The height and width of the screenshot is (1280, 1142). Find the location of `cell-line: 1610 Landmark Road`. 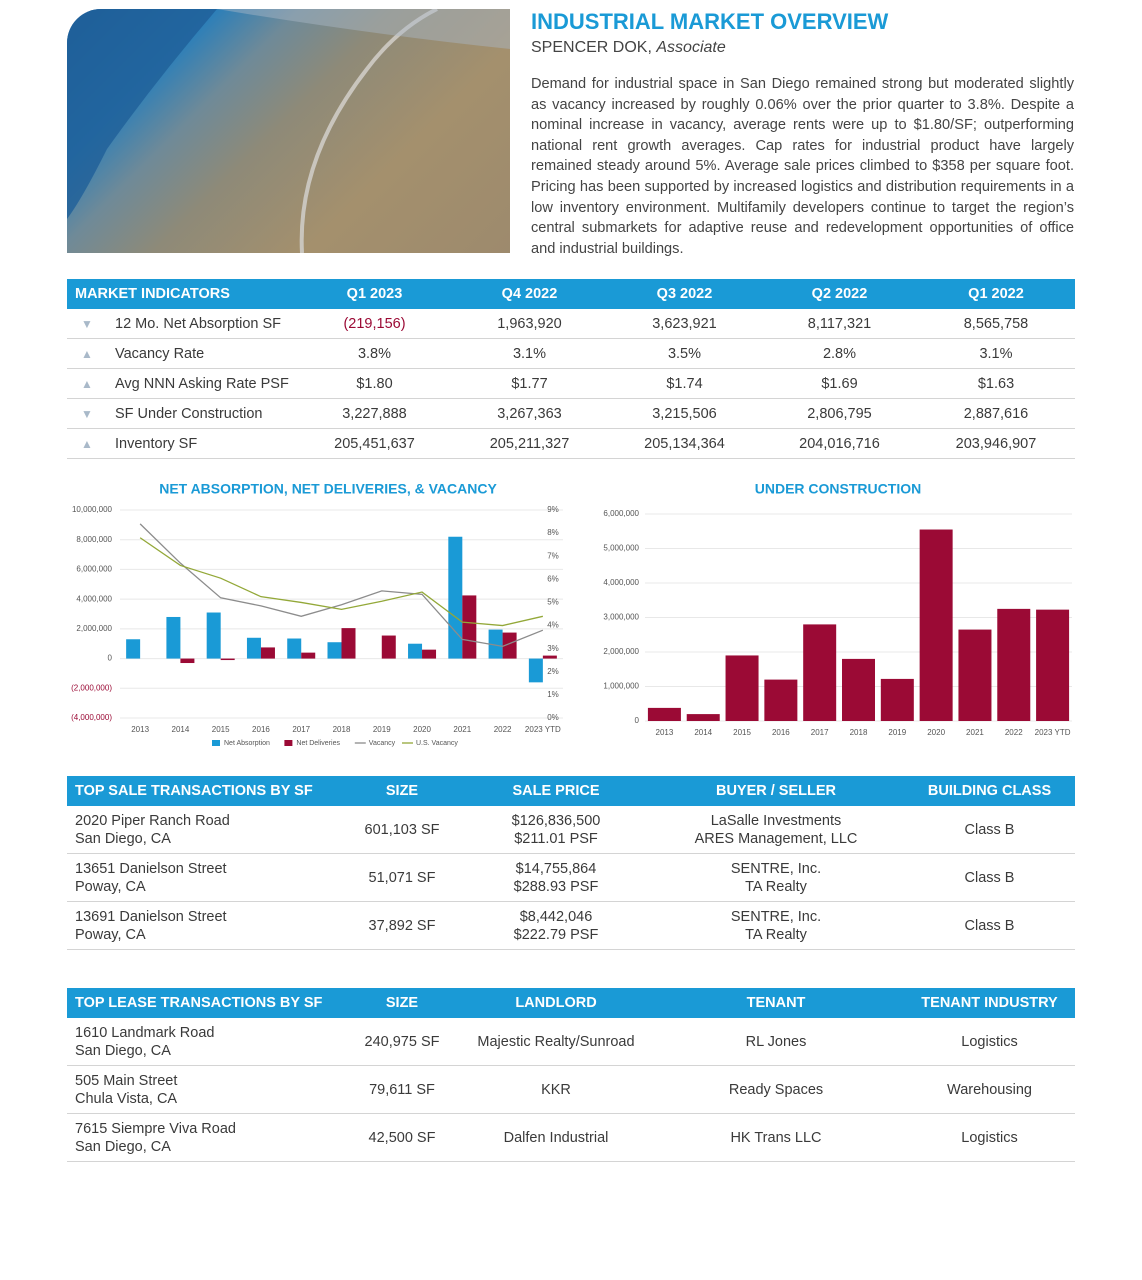

cell-line: 1610 Landmark Road is located at coordinates (145, 1032).